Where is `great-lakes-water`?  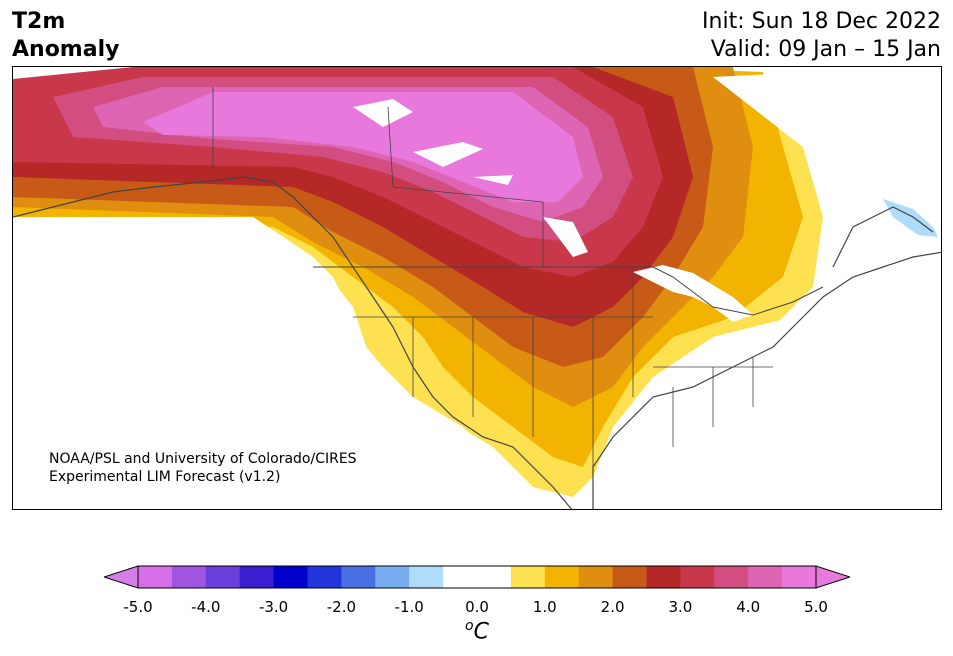 great-lakes-water is located at coordinates (693, 293).